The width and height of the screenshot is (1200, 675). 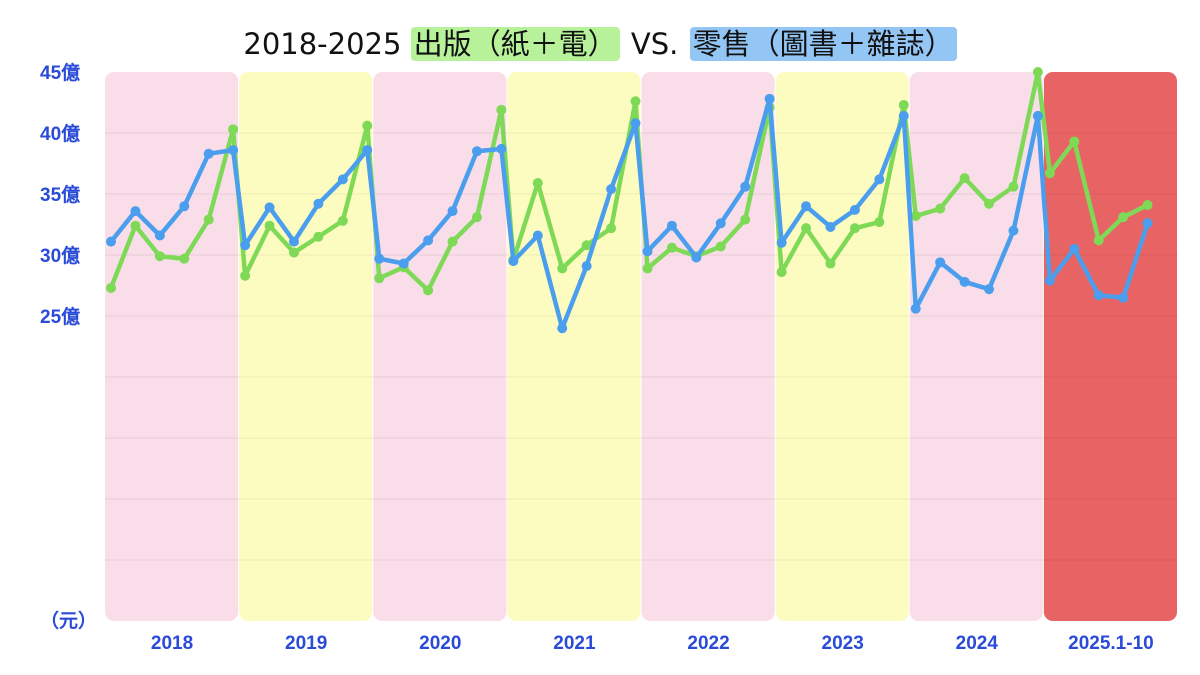 What do you see at coordinates (60, 72) in the screenshot?
I see `y-tick-label-5: 45億` at bounding box center [60, 72].